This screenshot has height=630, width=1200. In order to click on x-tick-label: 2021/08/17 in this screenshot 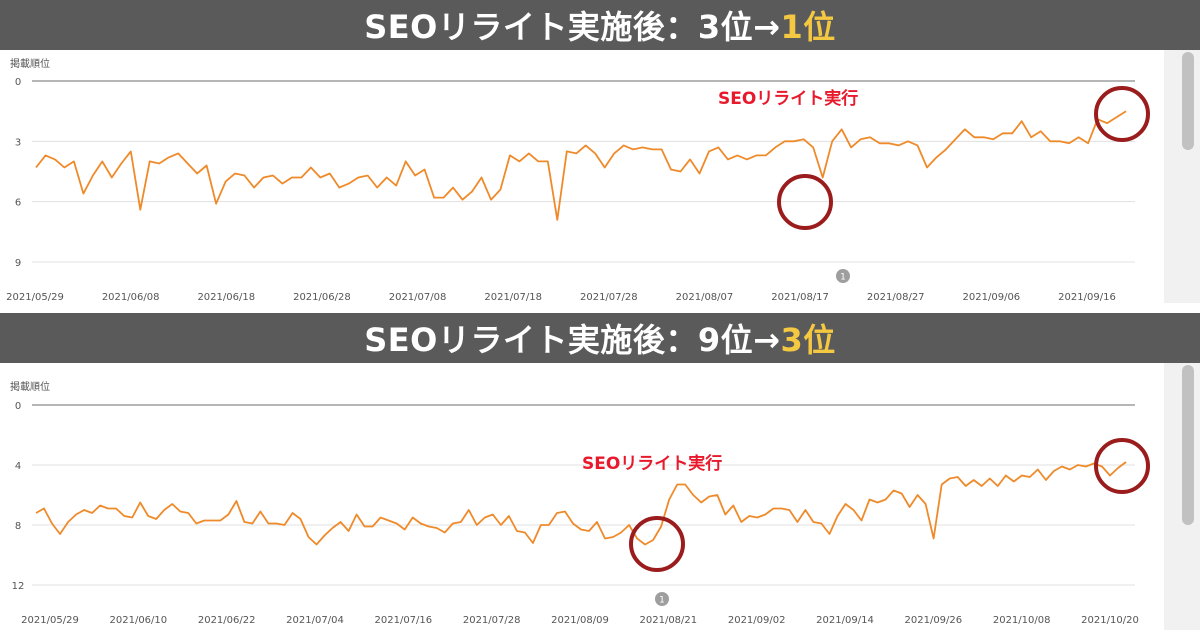, I will do `click(800, 297)`.